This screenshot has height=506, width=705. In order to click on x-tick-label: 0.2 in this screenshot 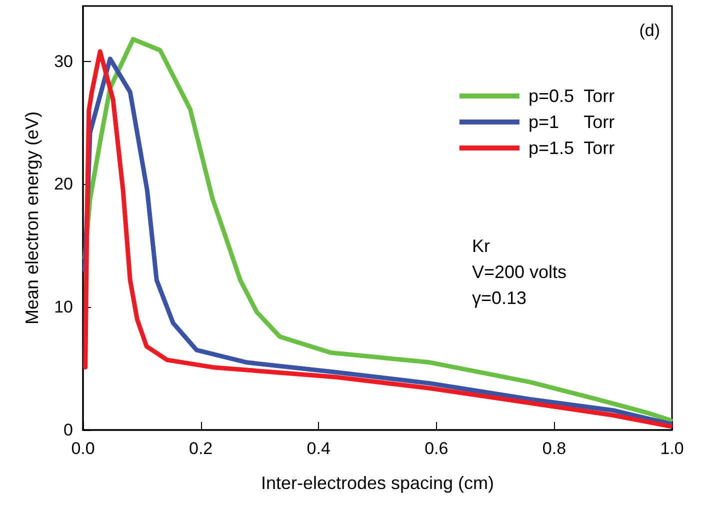, I will do `click(200, 448)`.